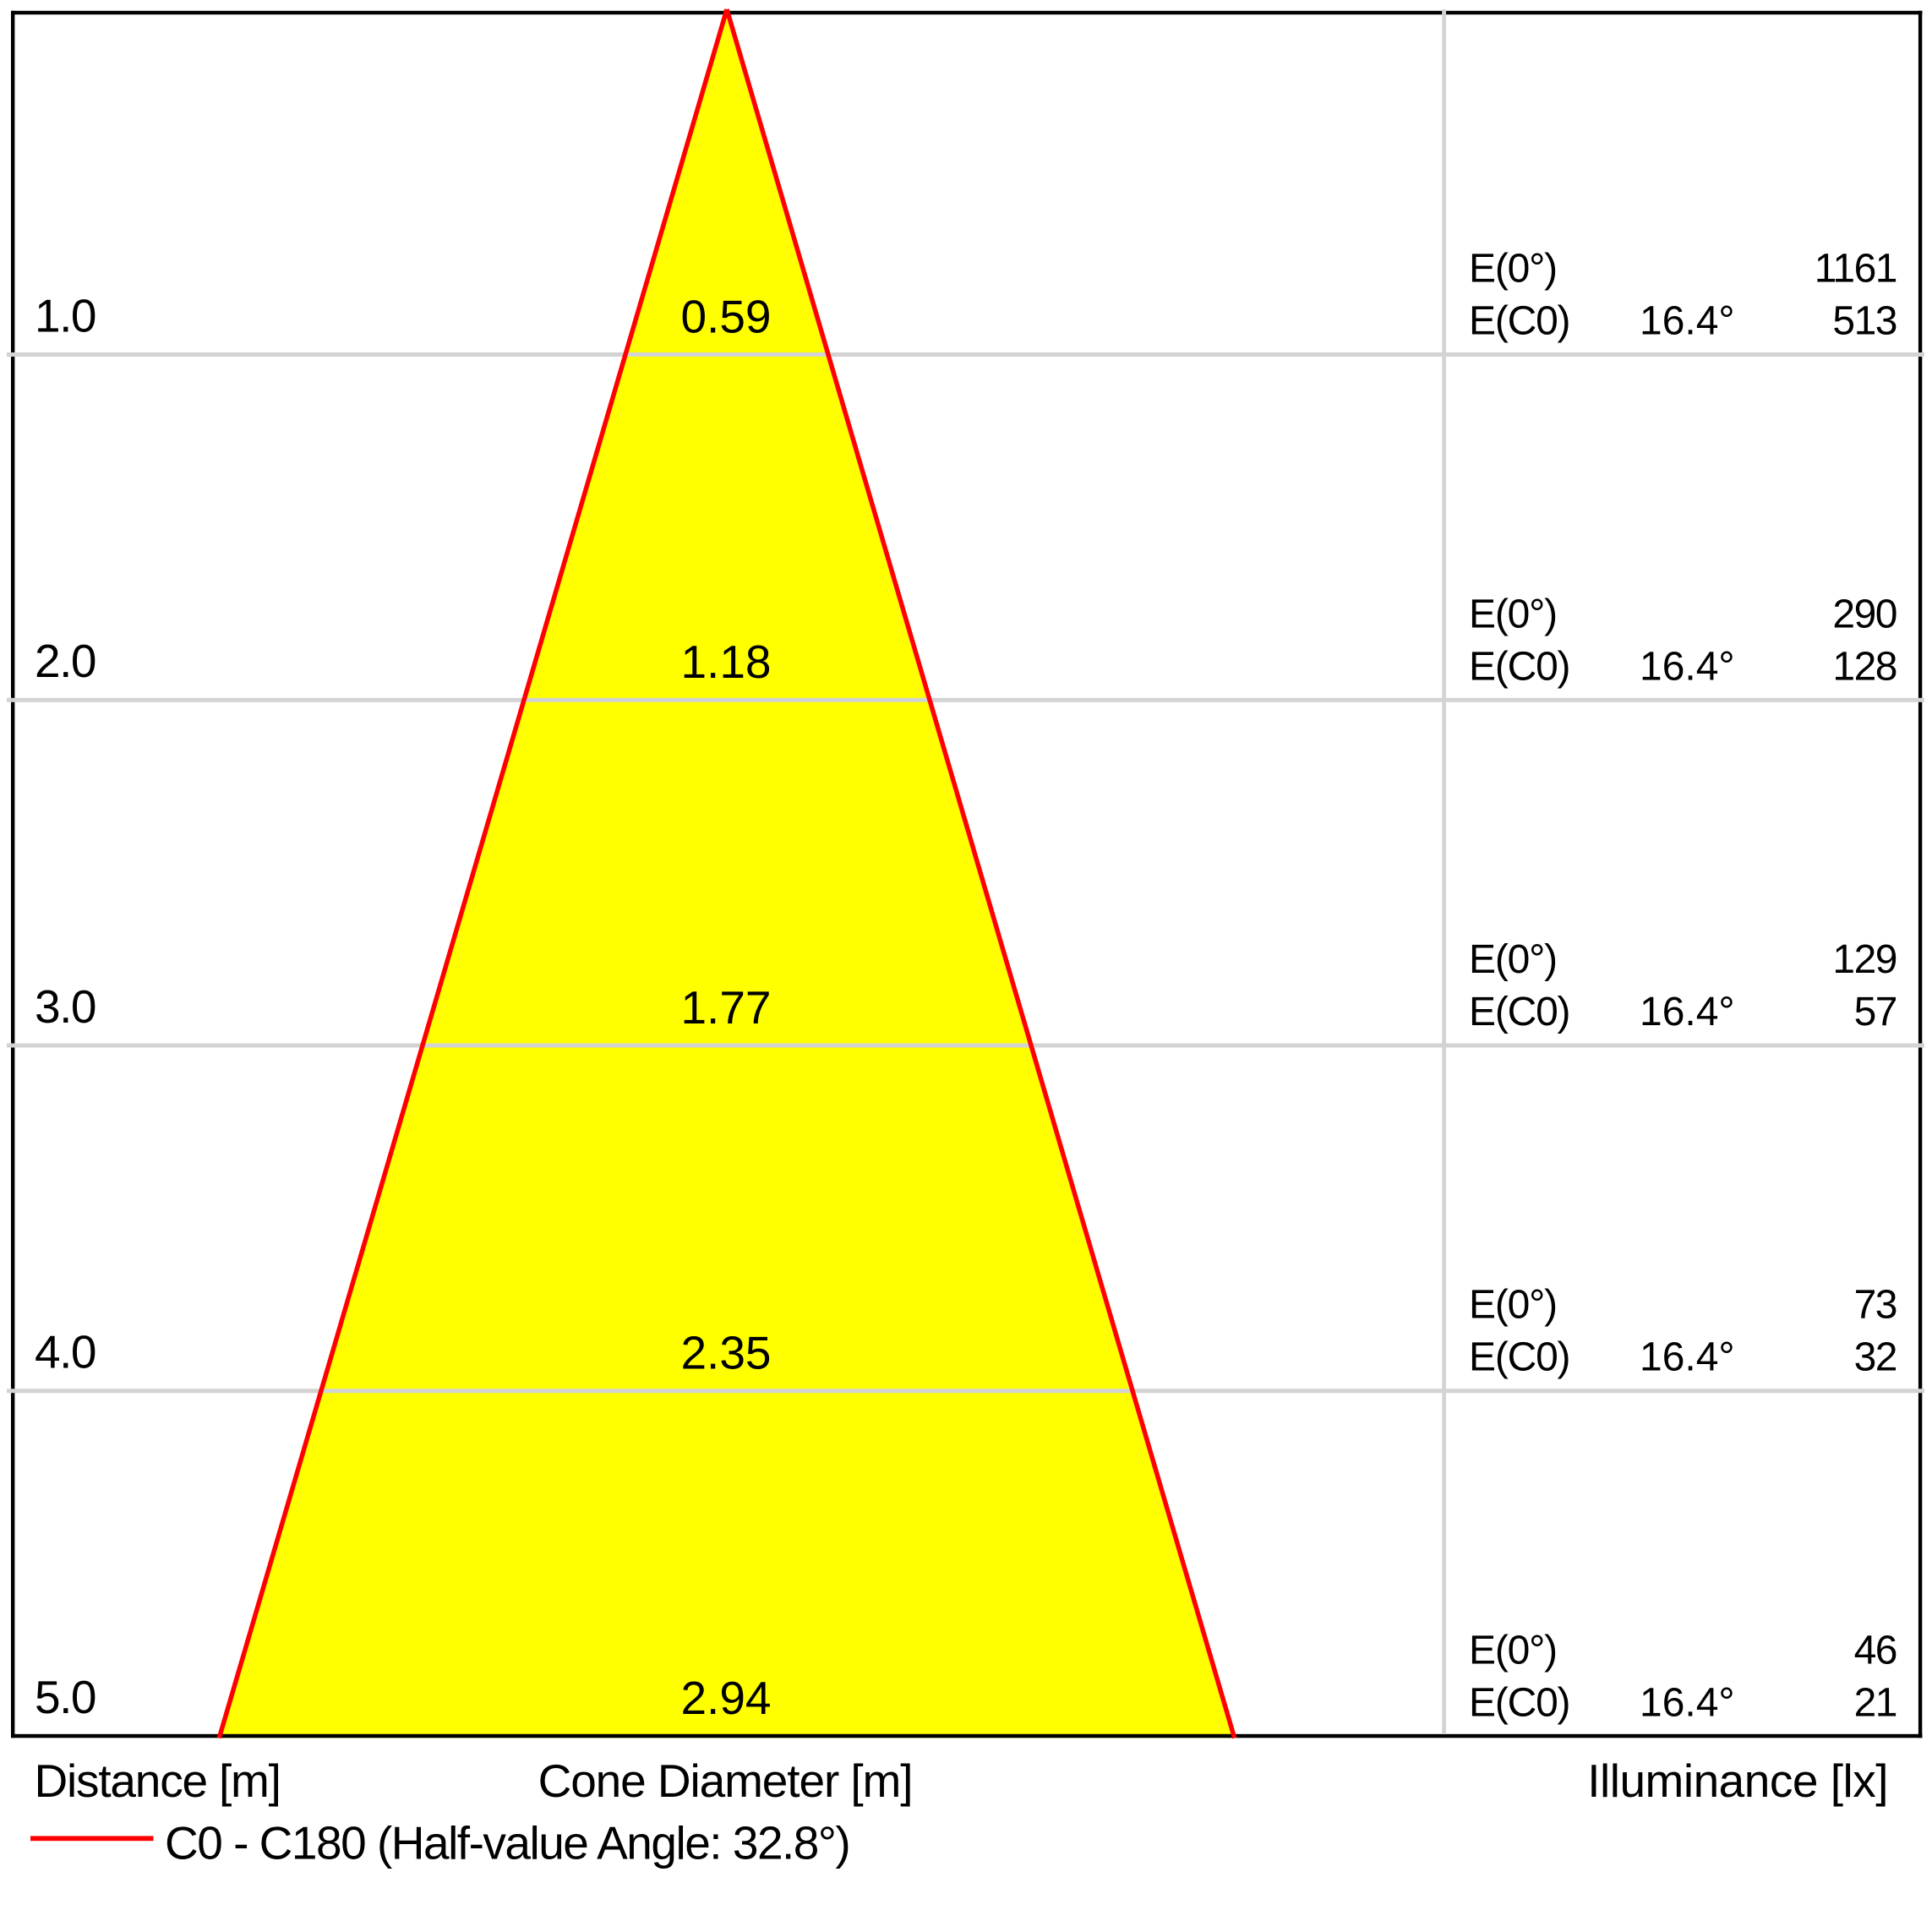  What do you see at coordinates (158, 1781) in the screenshot?
I see `svg-text: Distance [m]` at bounding box center [158, 1781].